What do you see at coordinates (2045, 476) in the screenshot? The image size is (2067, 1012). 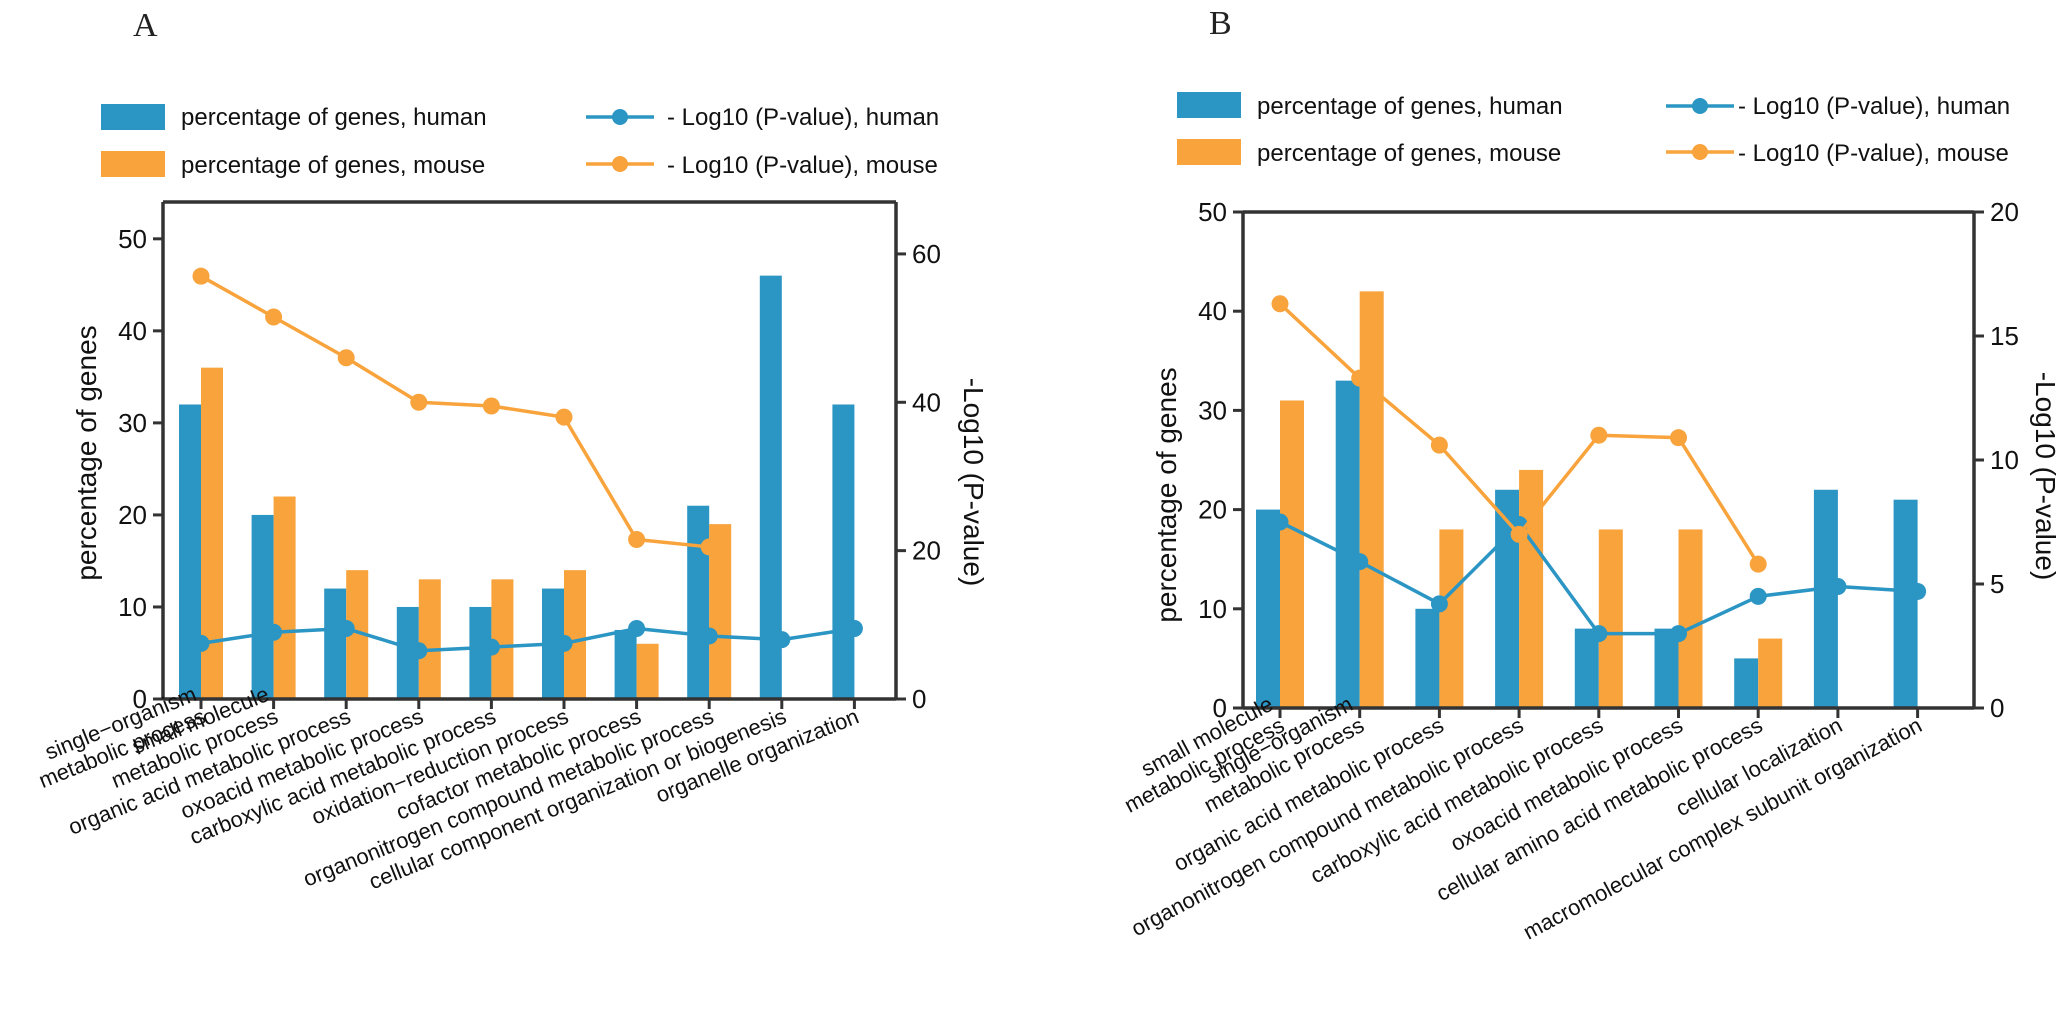 I see `y2-axis-title-b: -Log10 (P-value)` at bounding box center [2045, 476].